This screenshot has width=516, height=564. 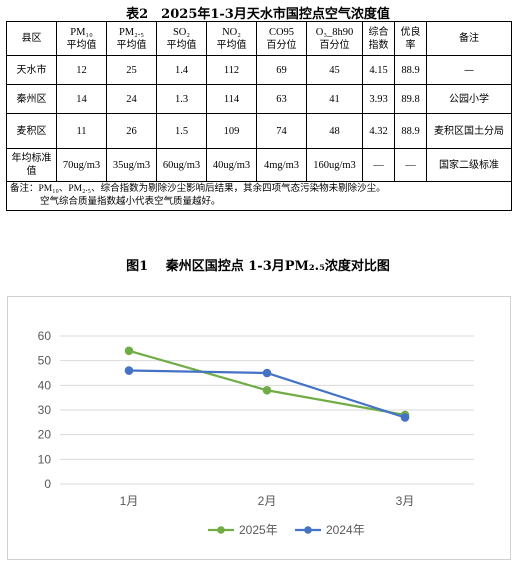 What do you see at coordinates (31, 131) in the screenshot?
I see `table-cell: 麦积区` at bounding box center [31, 131].